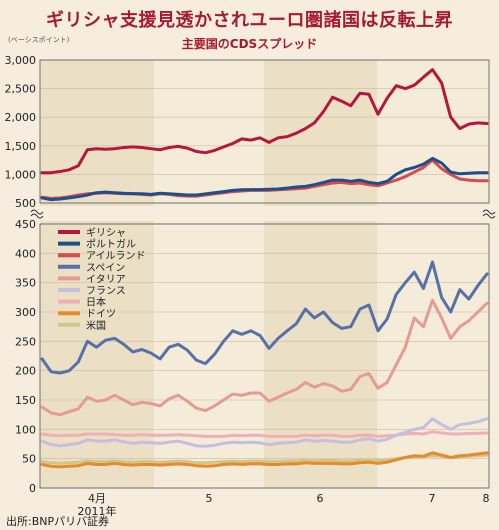 This screenshot has height=530, width=499. Describe the element at coordinates (39, 40) in the screenshot. I see `y-axis-unit: (ベーシスポイント)` at that location.